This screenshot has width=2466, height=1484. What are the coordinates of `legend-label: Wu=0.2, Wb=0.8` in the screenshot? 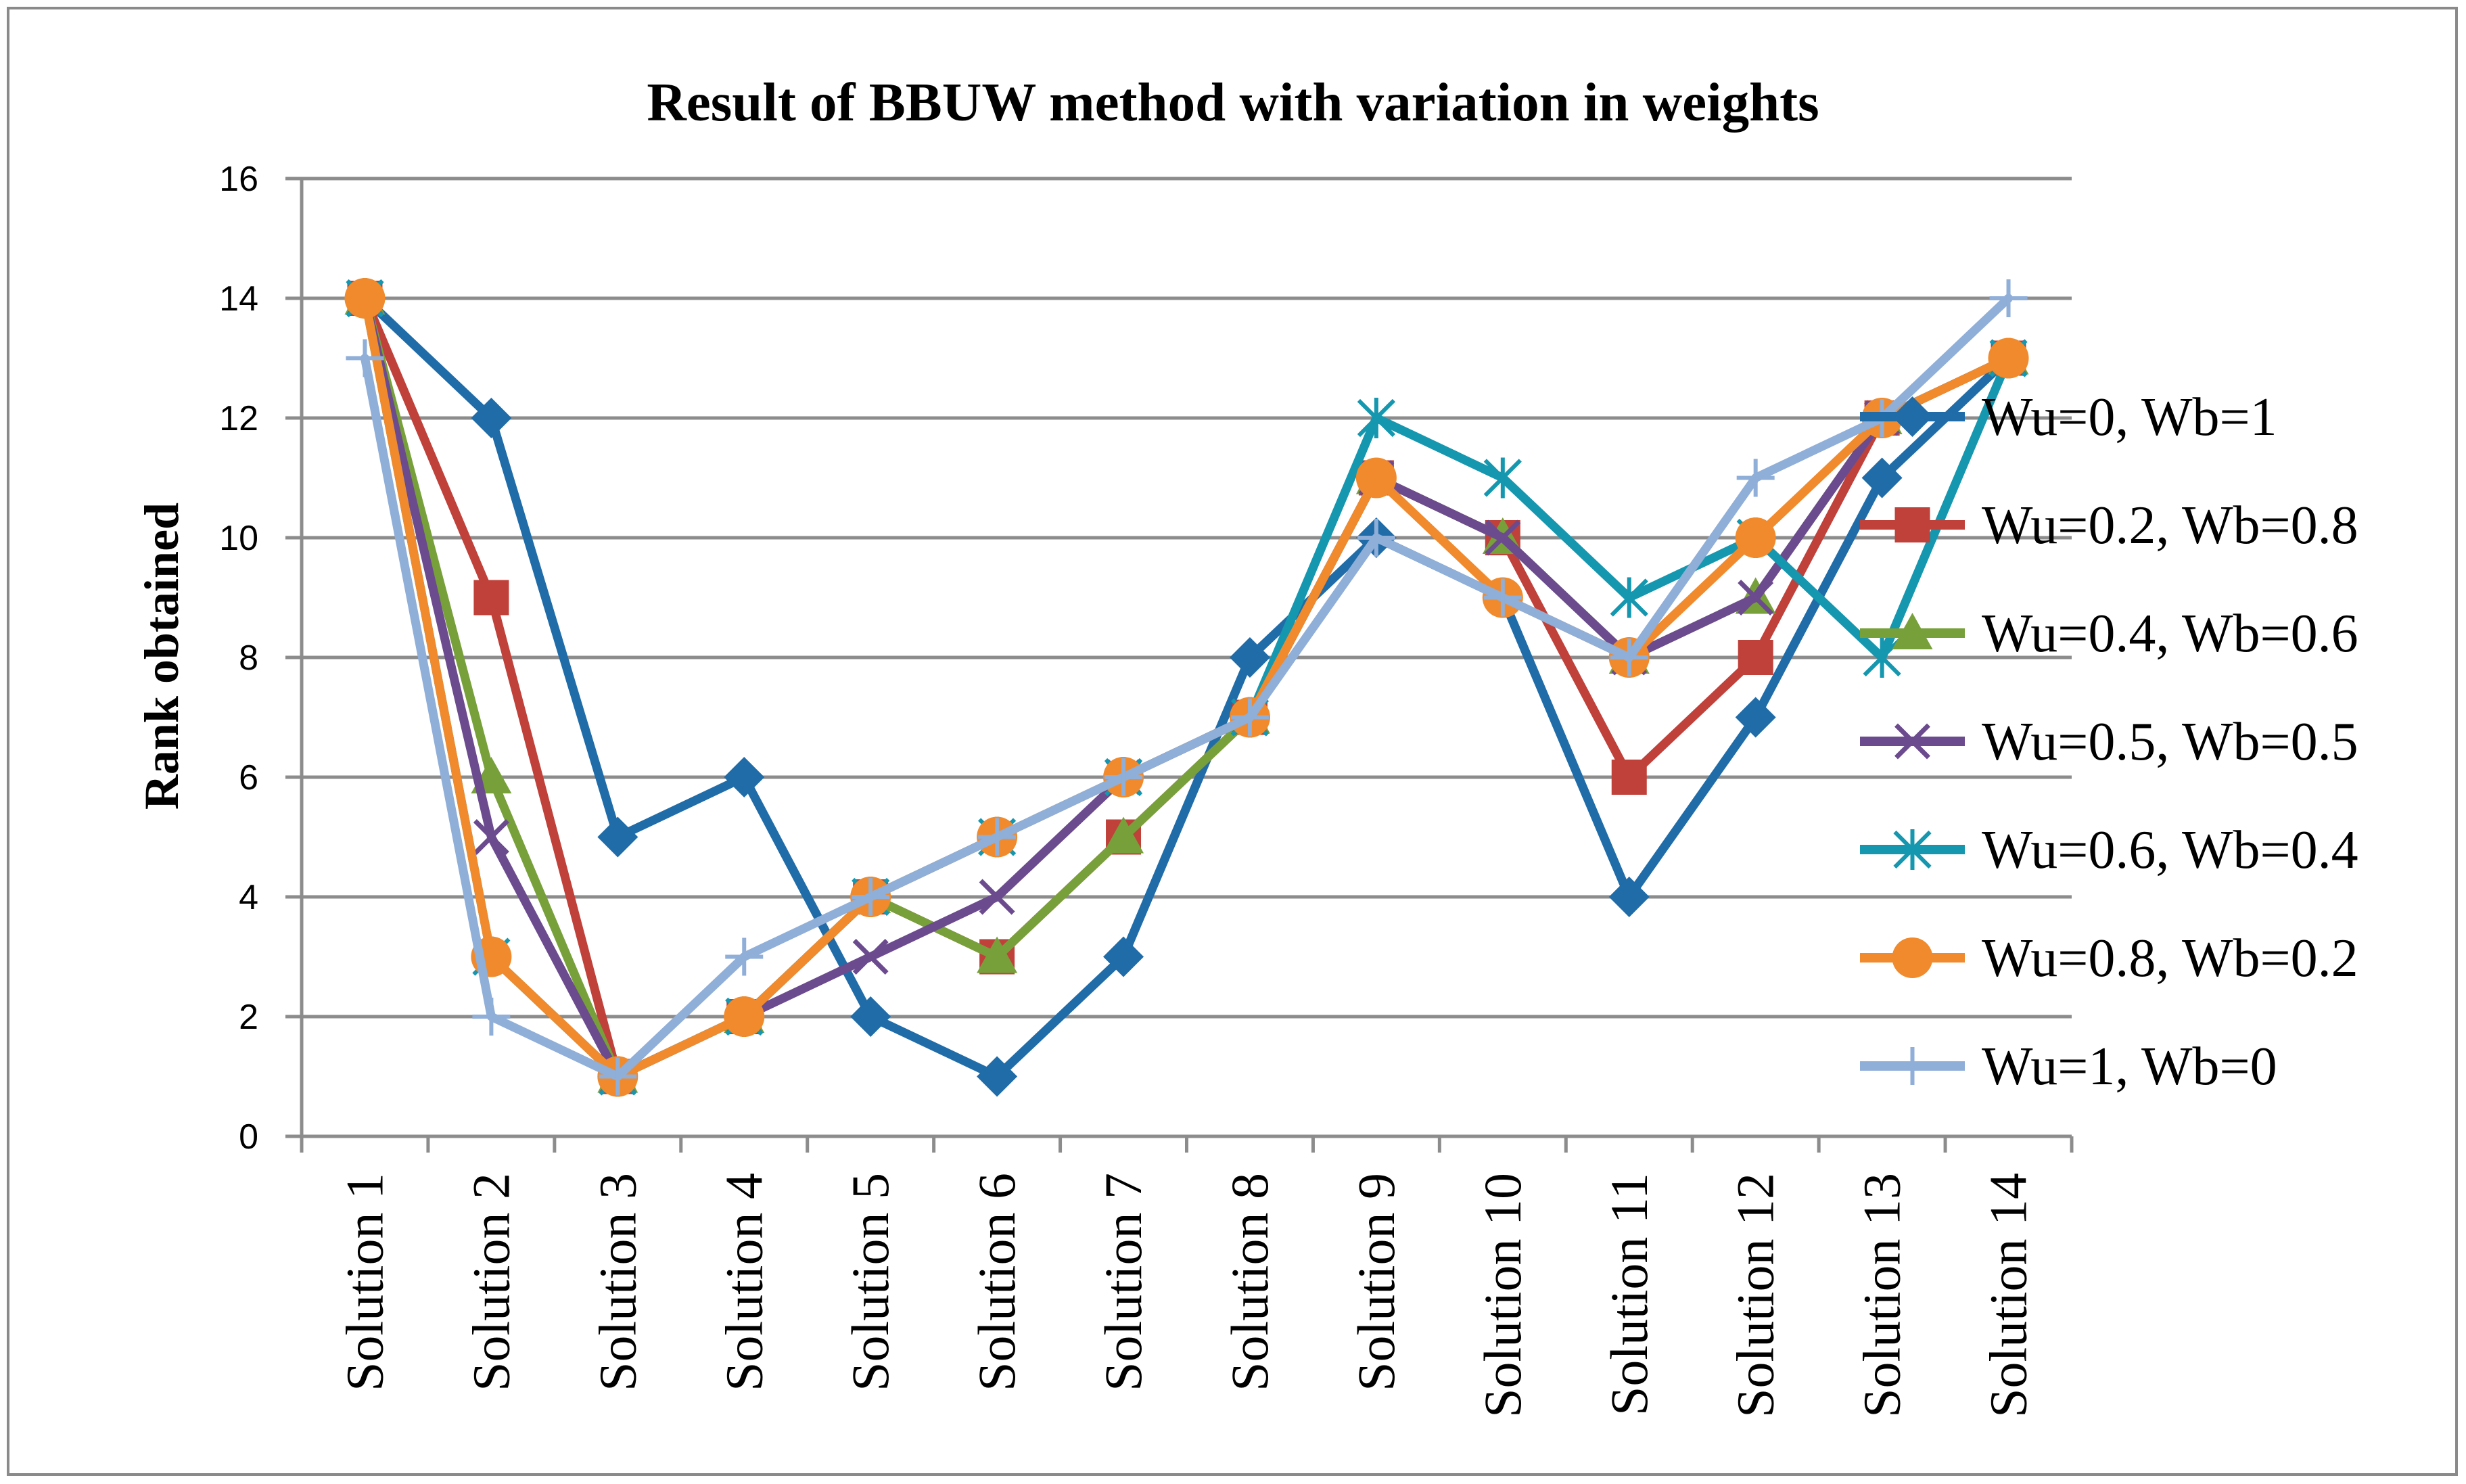 It's located at (2170, 526).